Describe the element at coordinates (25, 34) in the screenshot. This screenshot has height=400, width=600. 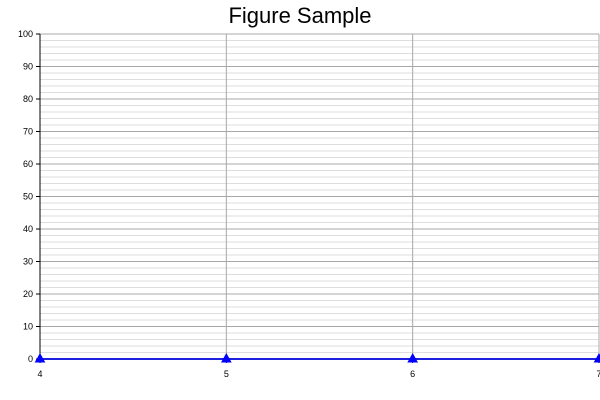
I see `y-tick-label: 100` at that location.